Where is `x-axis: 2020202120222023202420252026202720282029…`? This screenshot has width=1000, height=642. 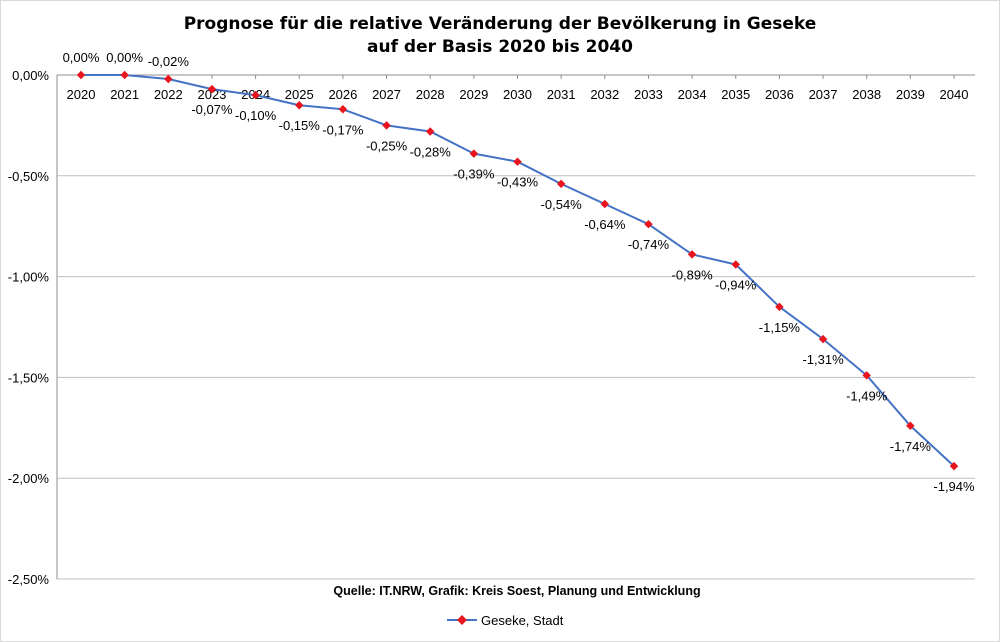 x-axis: 2020202120222023202420252026202720282029… is located at coordinates (518, 88).